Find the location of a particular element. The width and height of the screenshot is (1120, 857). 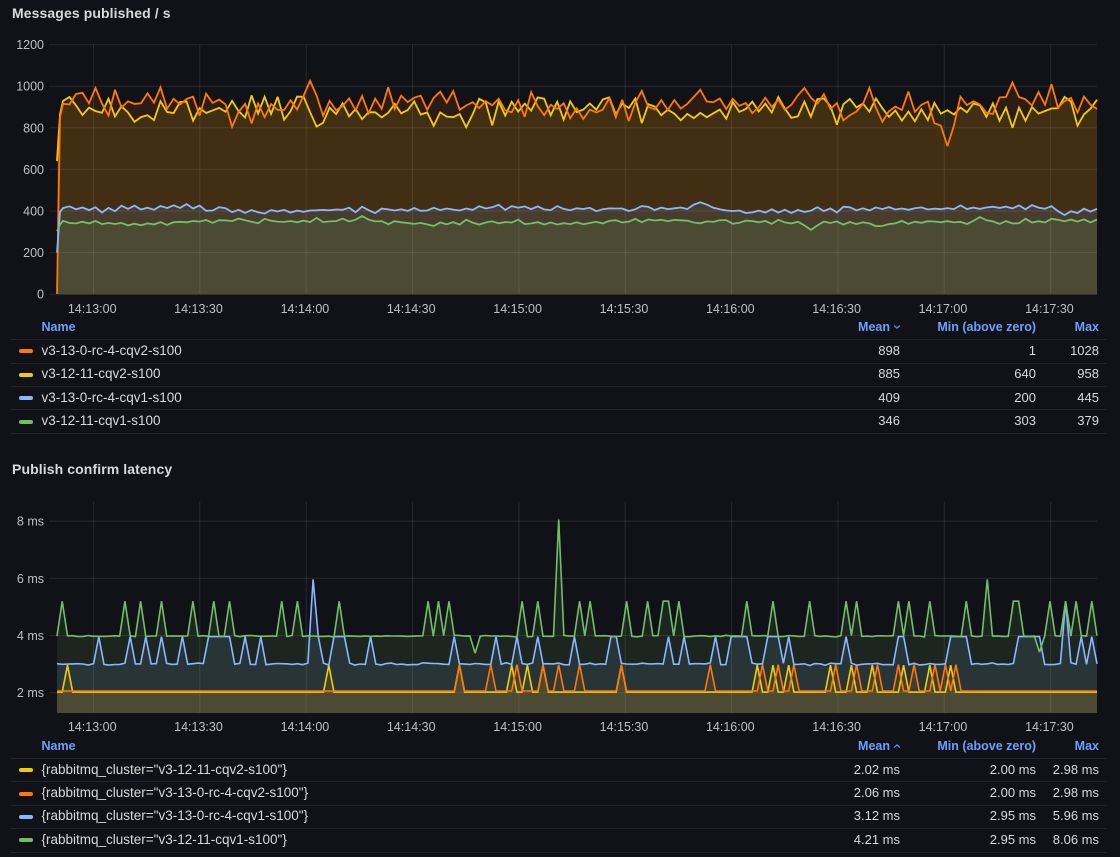

svg-text: 600 is located at coordinates (33, 170).